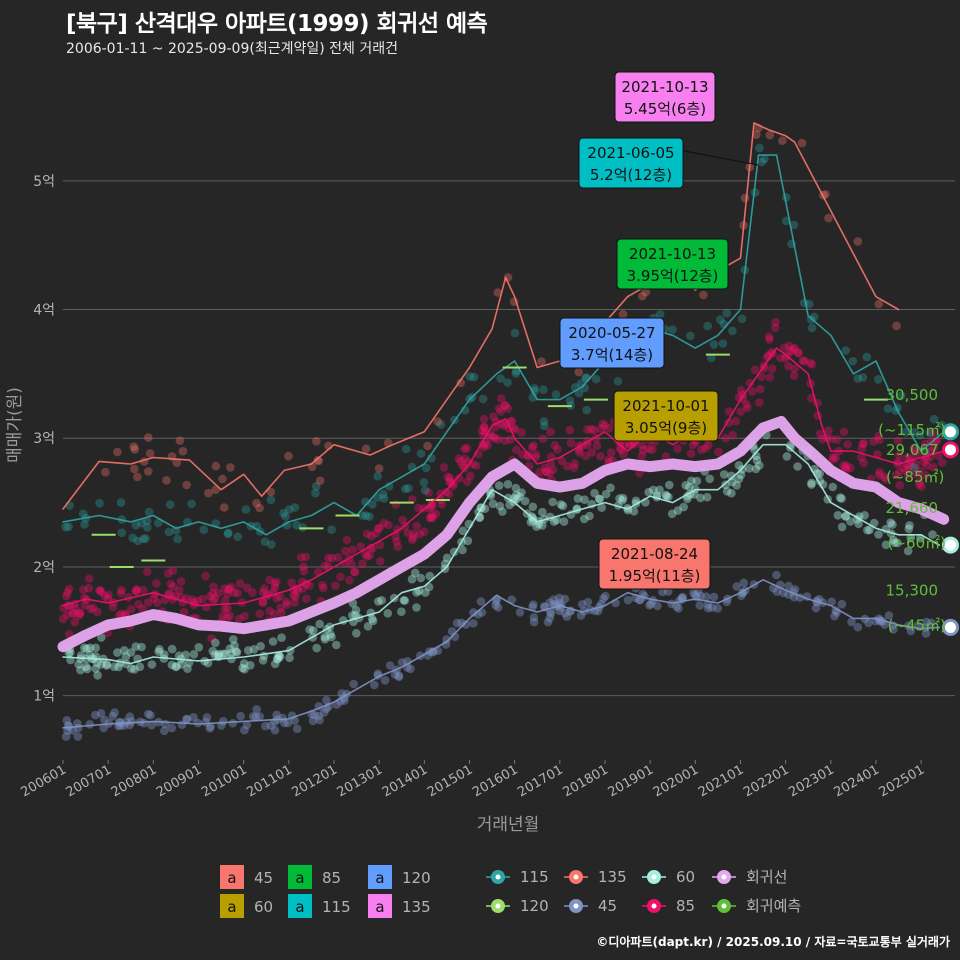 This screenshot has height=960, width=960. What do you see at coordinates (668, 877) in the screenshot?
I see `legend-point-item: 60` at bounding box center [668, 877].